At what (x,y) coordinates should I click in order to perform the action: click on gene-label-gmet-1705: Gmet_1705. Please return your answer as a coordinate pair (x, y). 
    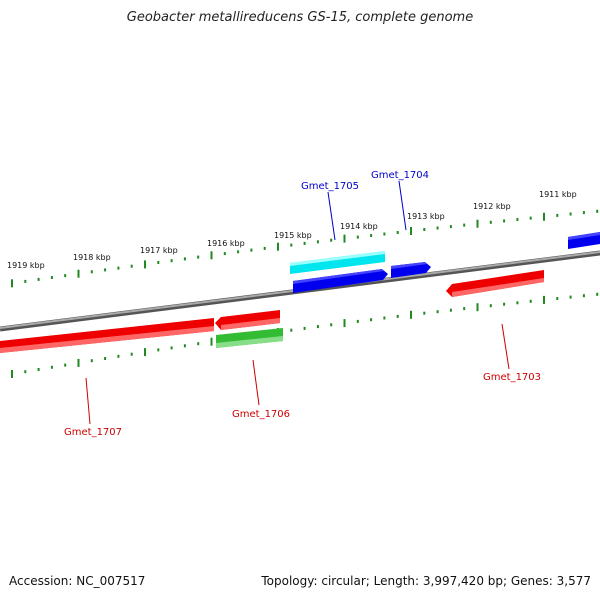
    Looking at the image, I should click on (330, 186).